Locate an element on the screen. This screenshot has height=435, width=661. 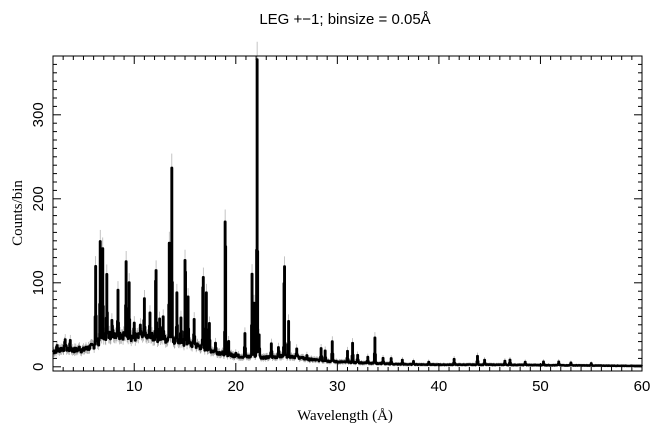
y-tick-label: 300 is located at coordinates (38, 114).